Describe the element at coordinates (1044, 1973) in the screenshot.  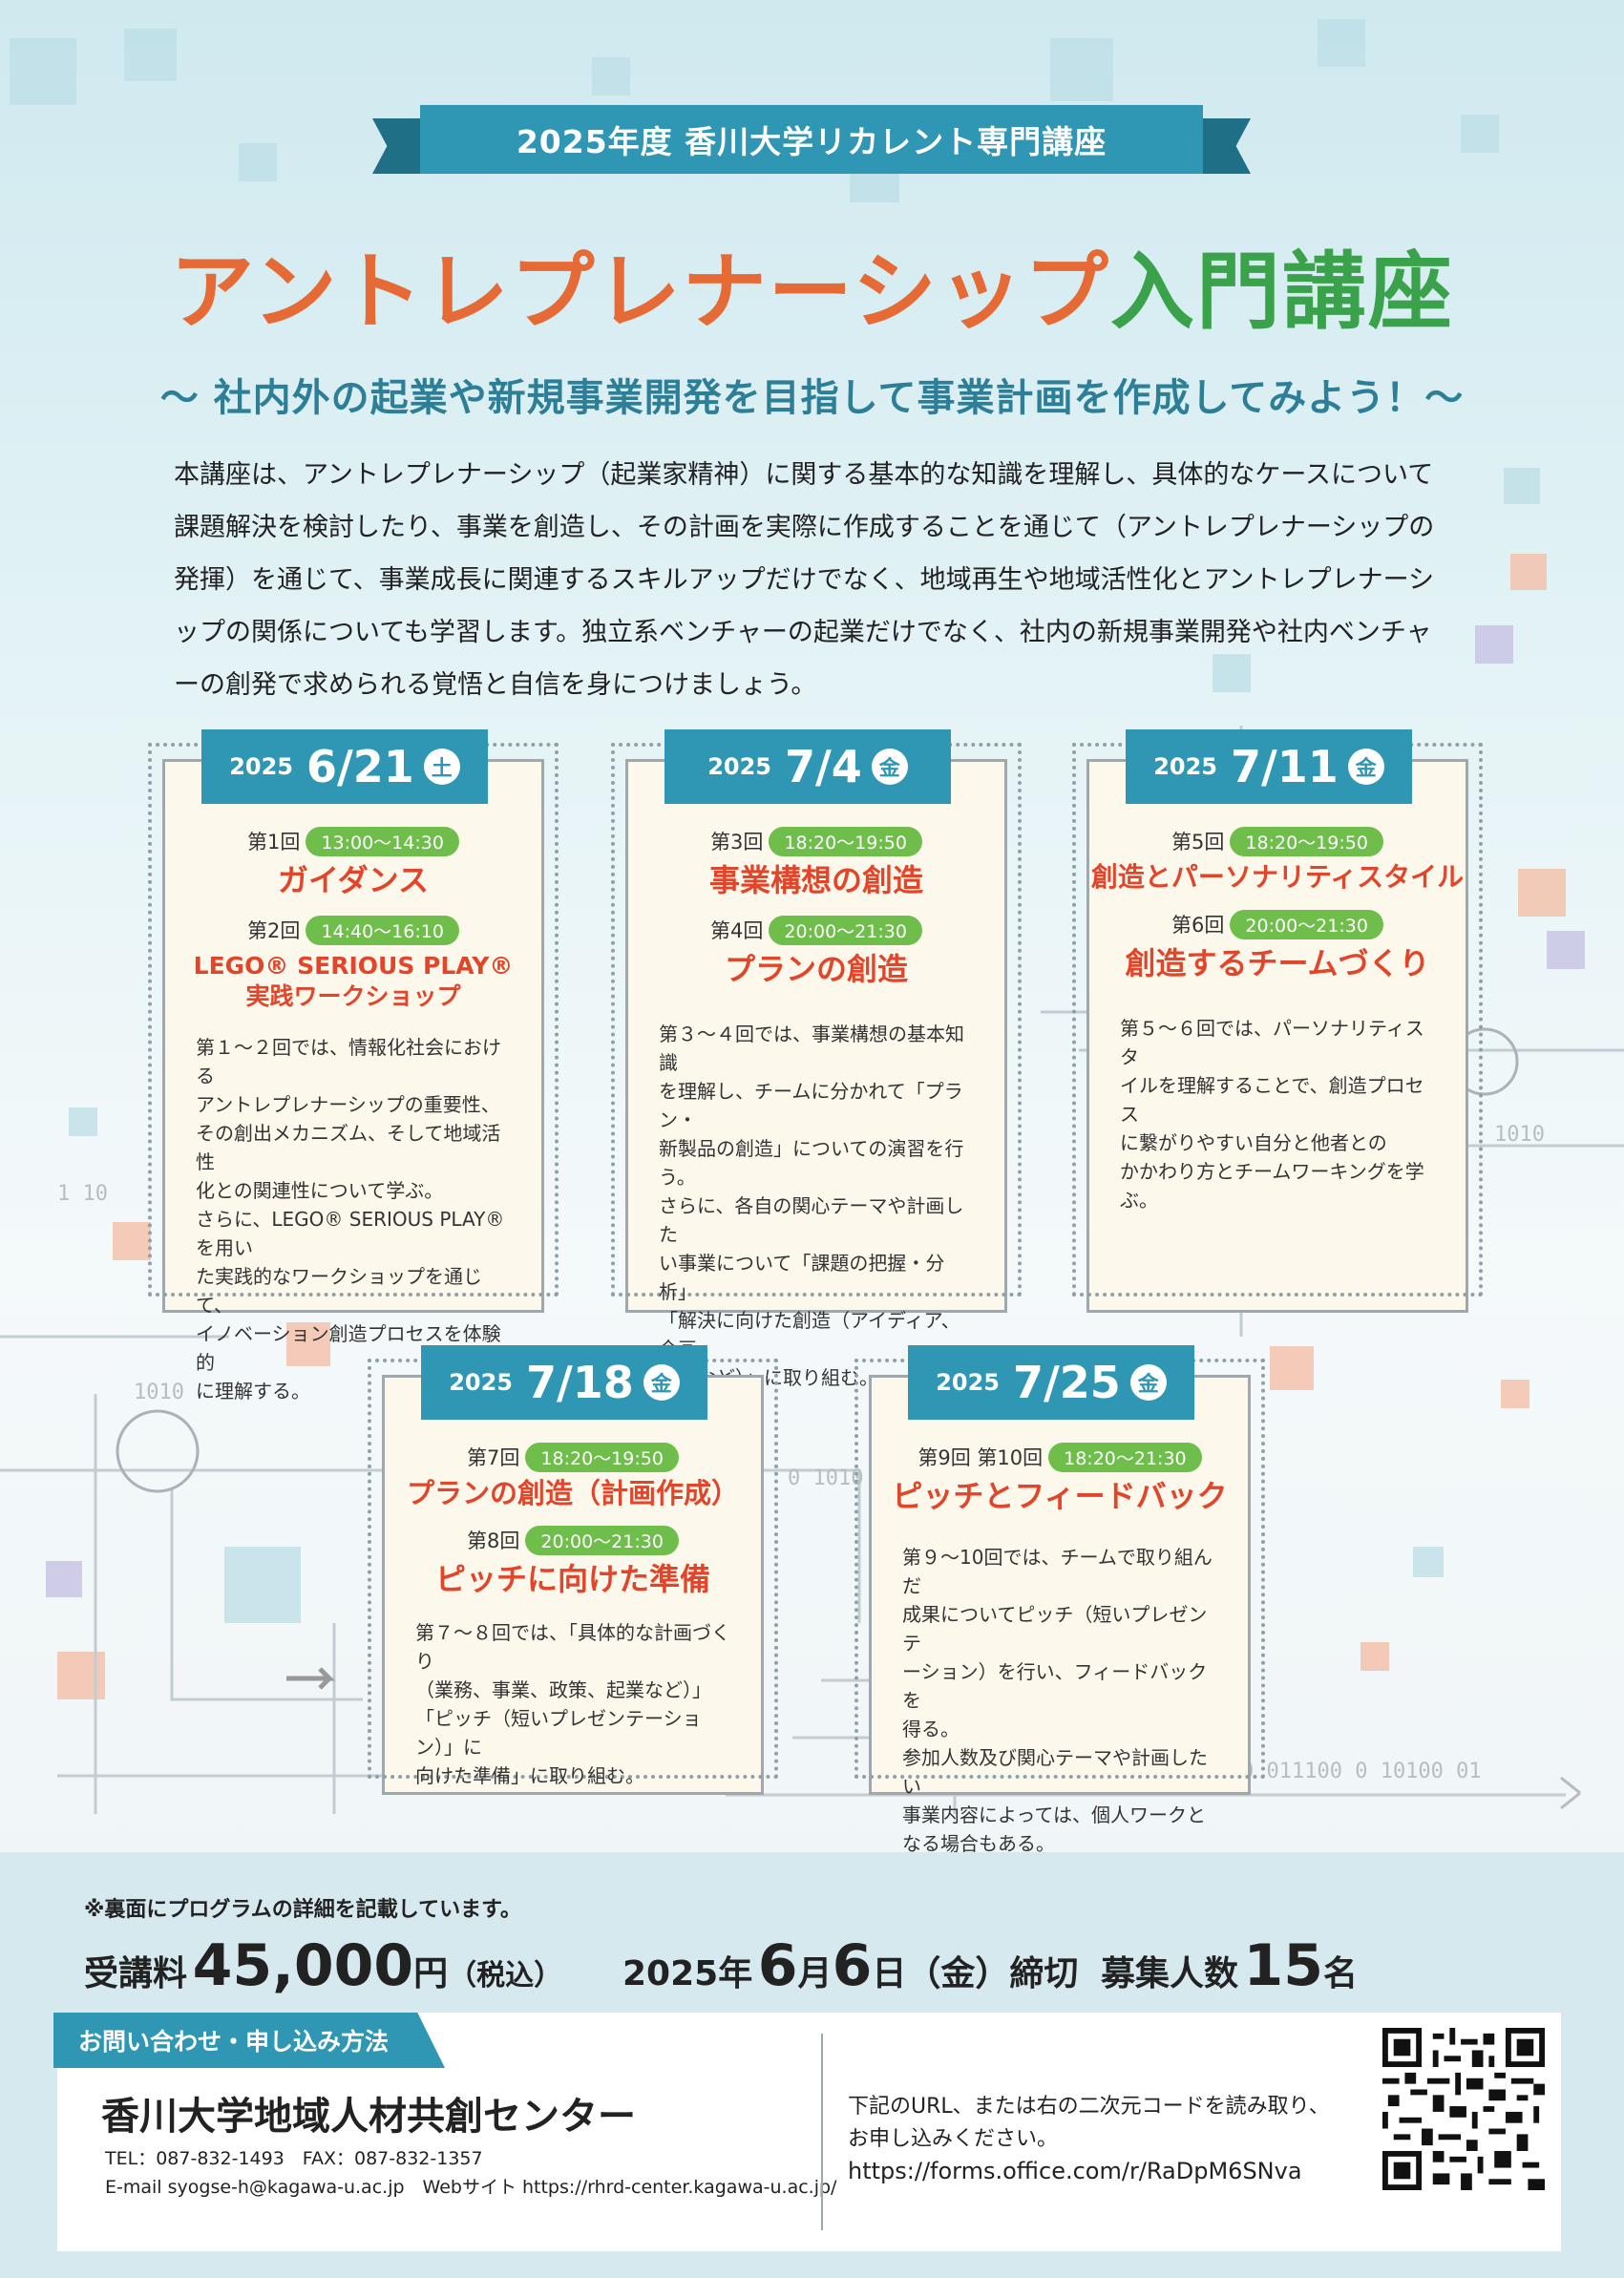
I see `deadline-label: 締切` at that location.